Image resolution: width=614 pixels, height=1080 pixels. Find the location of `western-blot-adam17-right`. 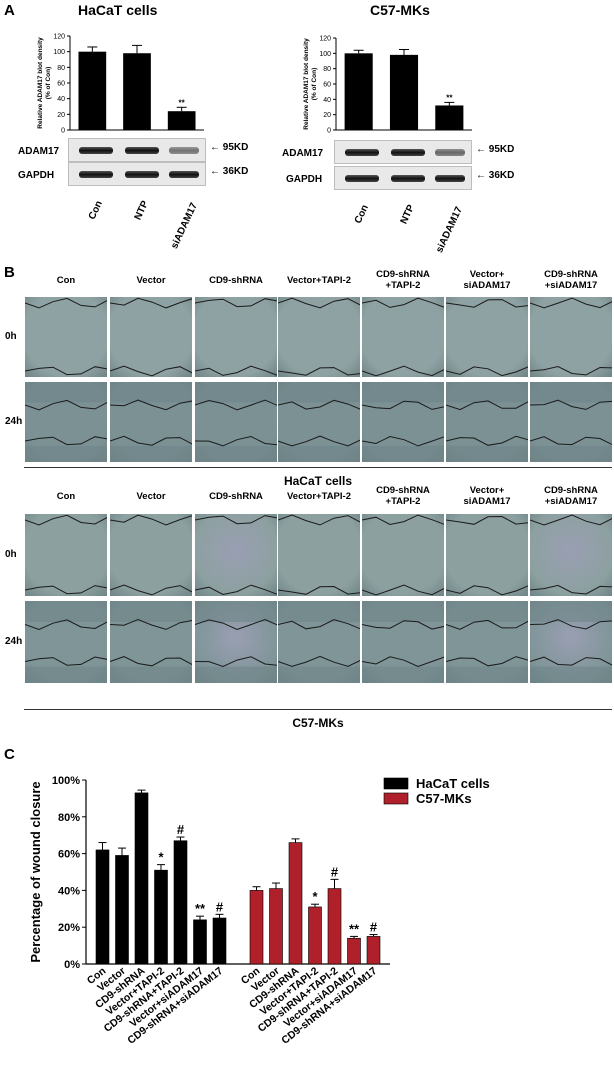

western-blot-adam17-right is located at coordinates (403, 152).